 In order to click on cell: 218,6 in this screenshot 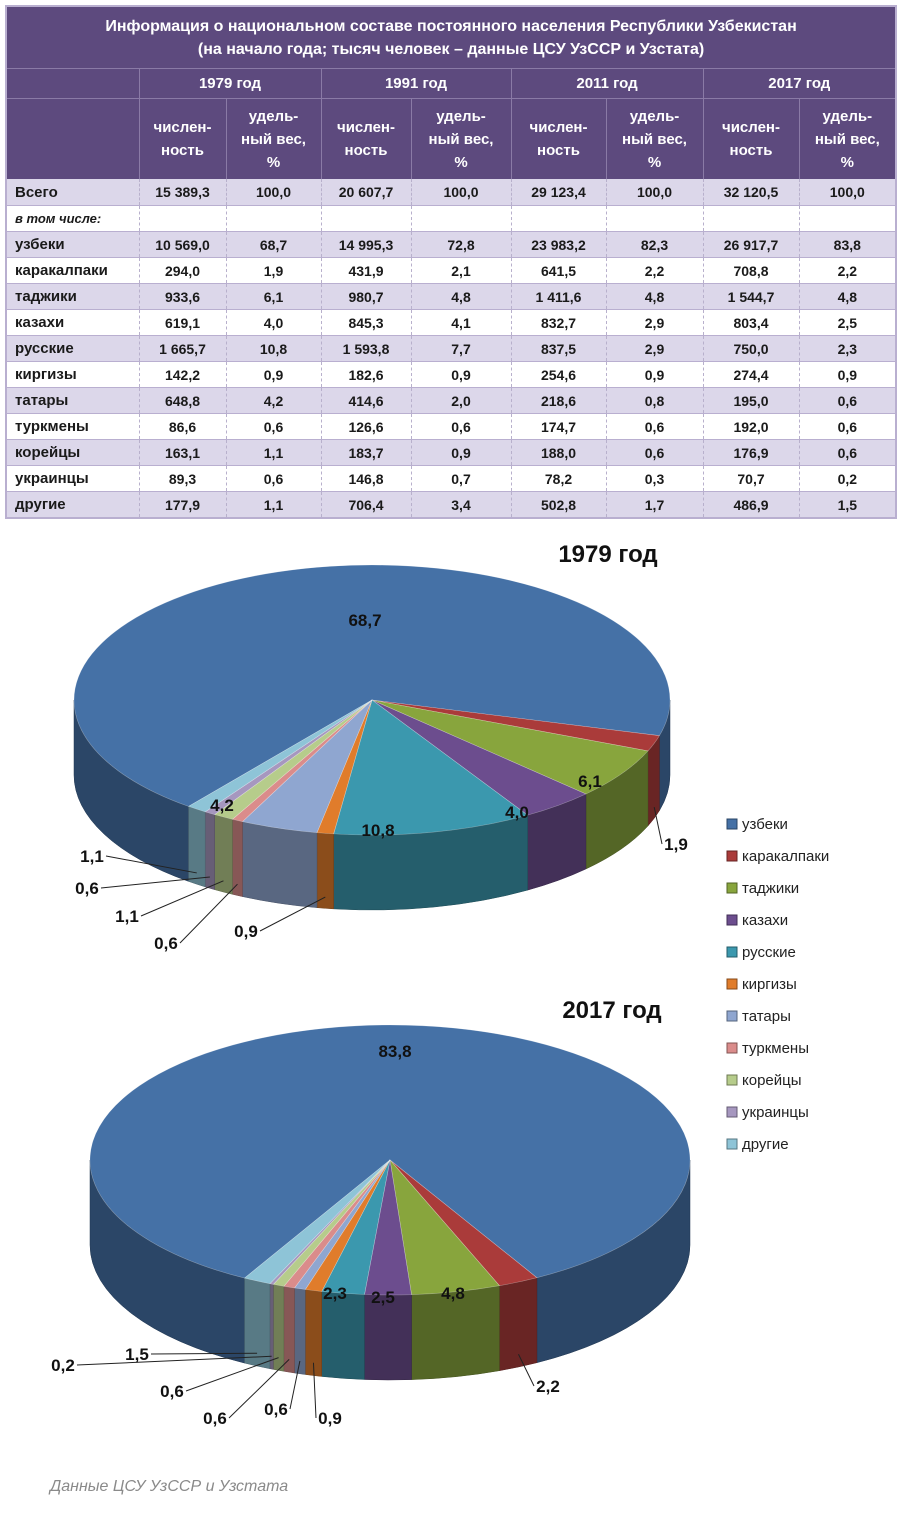, I will do `click(558, 400)`.